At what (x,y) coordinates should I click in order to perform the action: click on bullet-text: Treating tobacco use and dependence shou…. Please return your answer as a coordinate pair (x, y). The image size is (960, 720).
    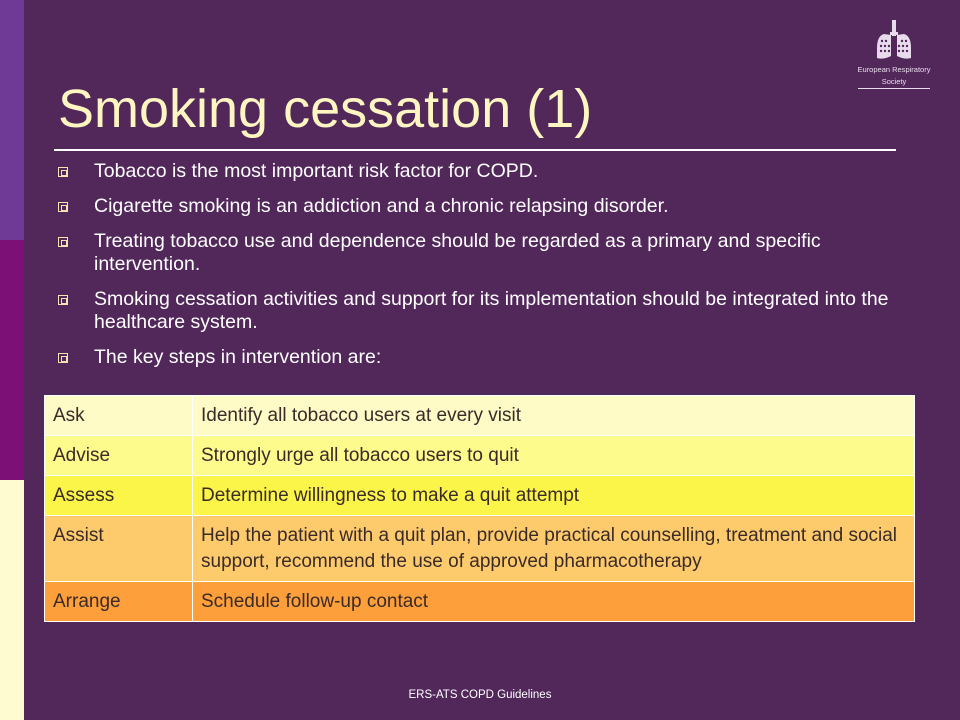
    Looking at the image, I should click on (457, 252).